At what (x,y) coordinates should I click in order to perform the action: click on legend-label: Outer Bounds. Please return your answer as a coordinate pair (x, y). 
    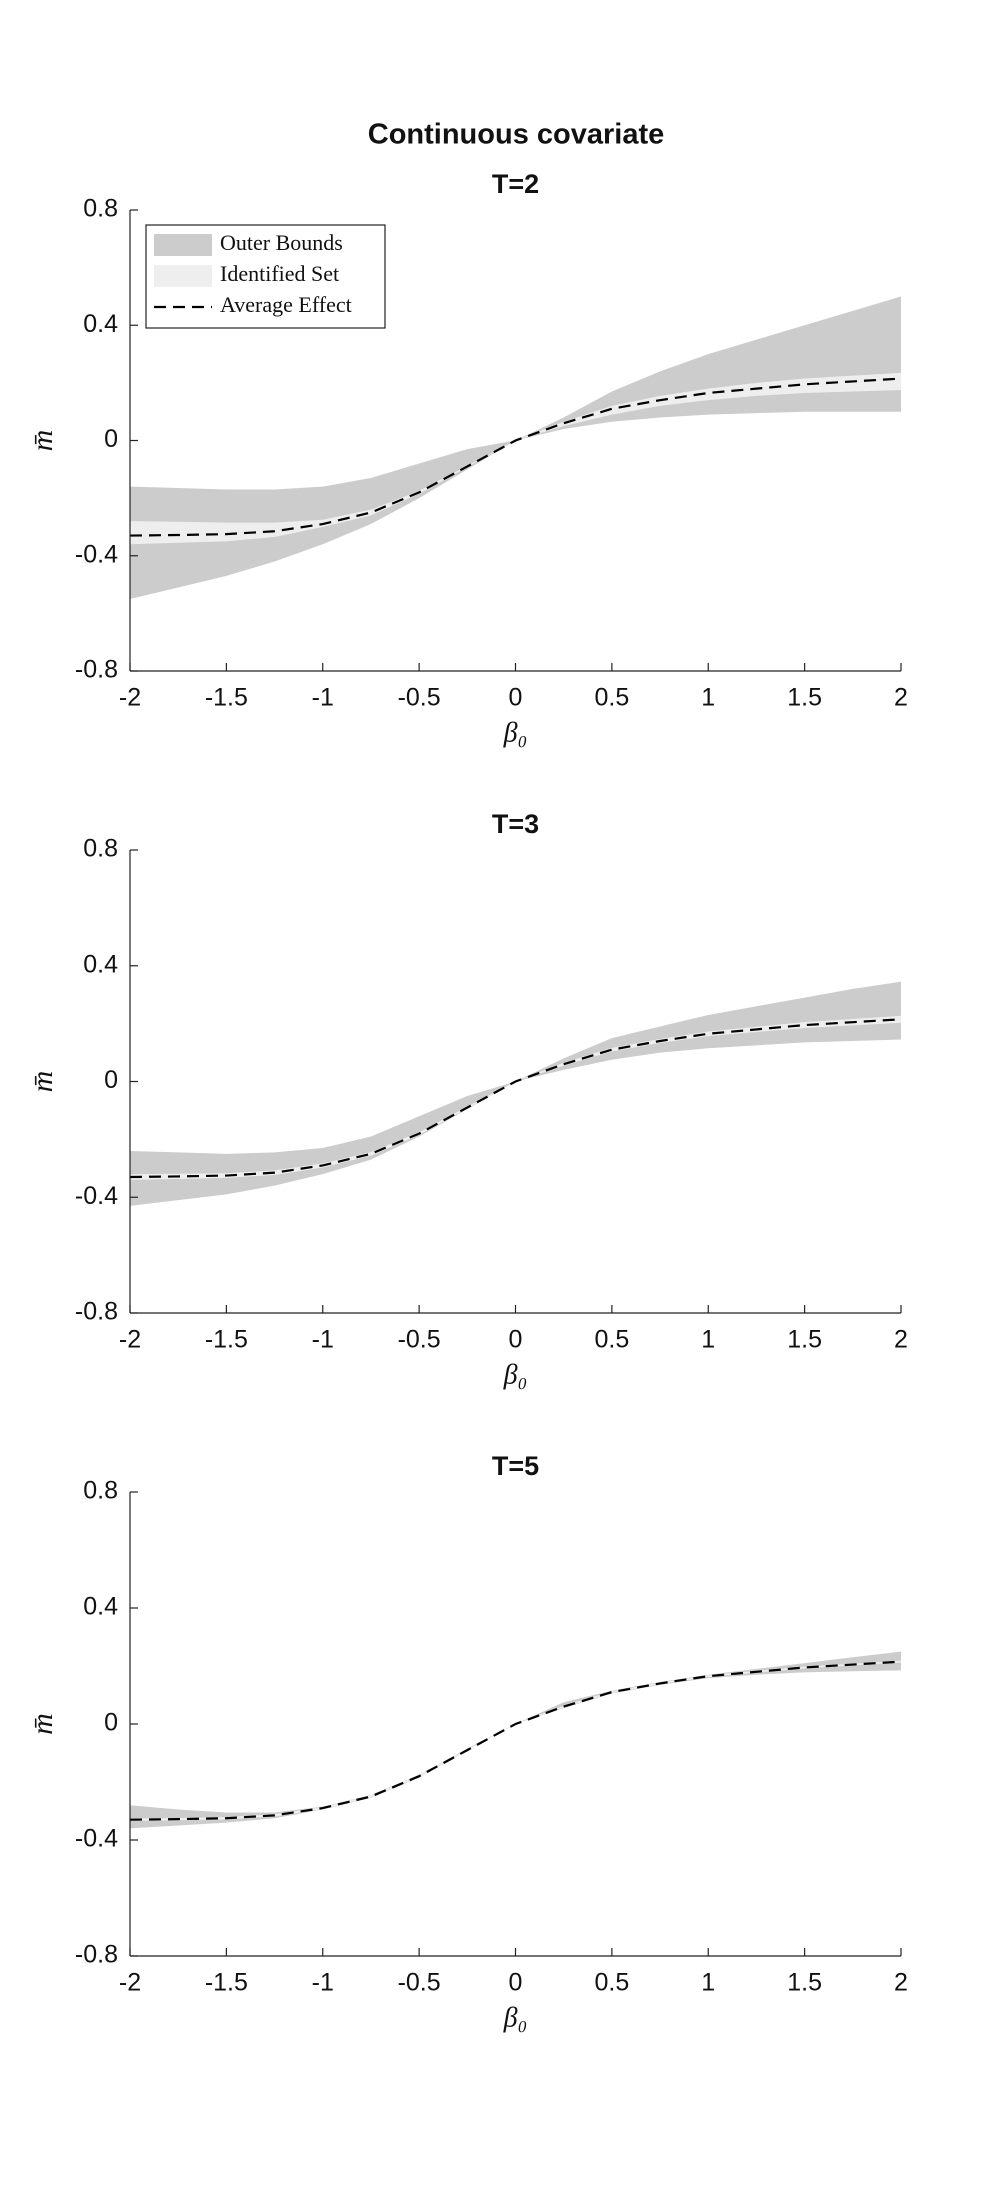
    Looking at the image, I should click on (281, 242).